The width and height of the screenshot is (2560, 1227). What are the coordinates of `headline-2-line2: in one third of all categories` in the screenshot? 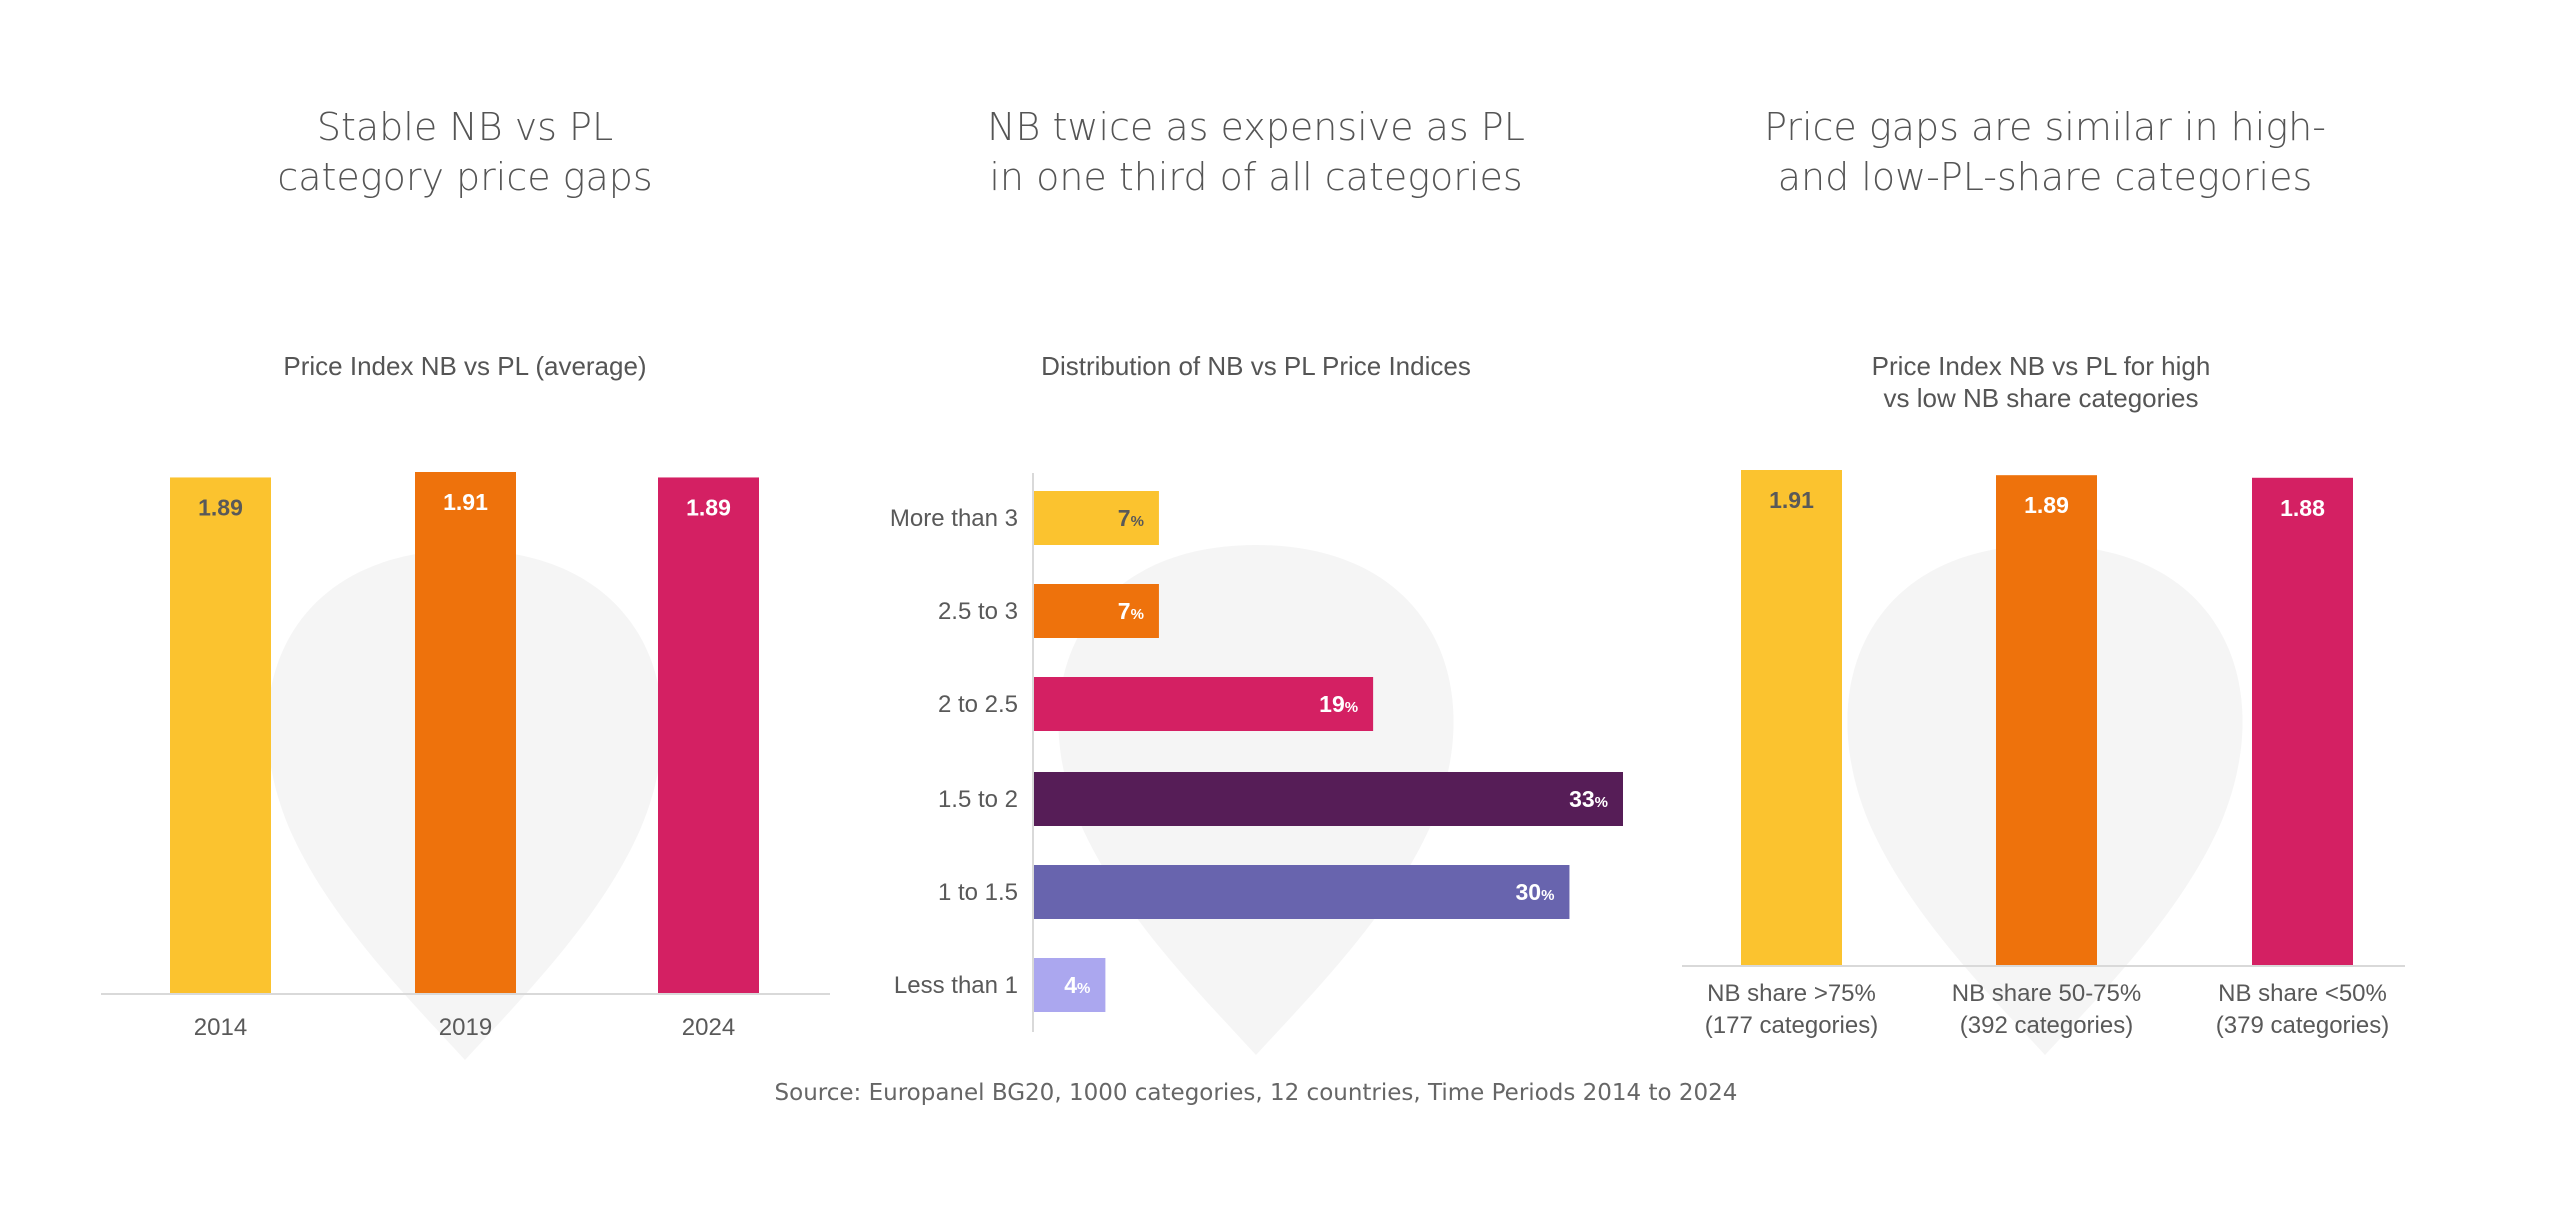 It's located at (1256, 177).